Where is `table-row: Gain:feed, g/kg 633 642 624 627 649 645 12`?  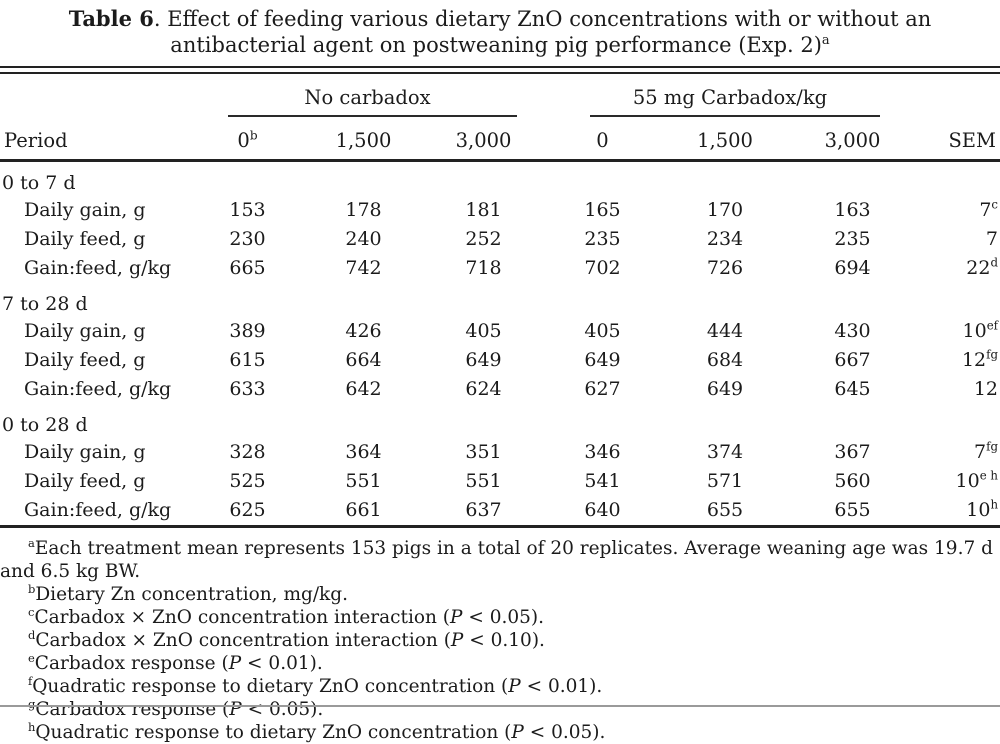
table-row: Gain:feed, g/kg 633 642 624 627 649 645 12 is located at coordinates (500, 389).